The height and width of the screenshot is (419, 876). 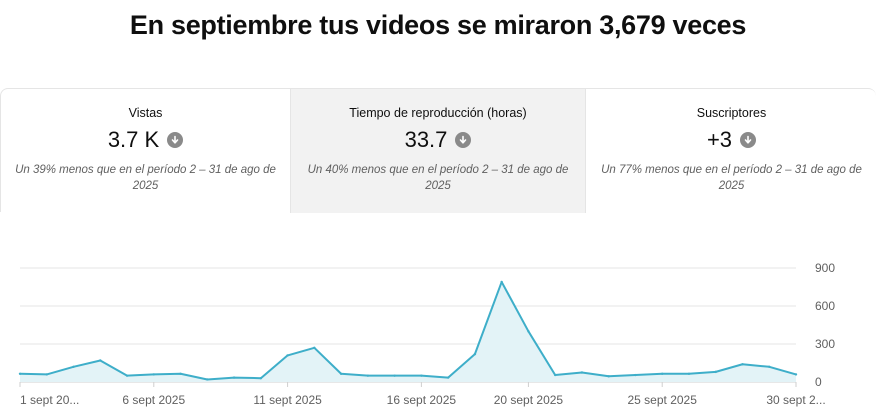 I want to click on metric-label: Suscriptores, so click(x=731, y=113).